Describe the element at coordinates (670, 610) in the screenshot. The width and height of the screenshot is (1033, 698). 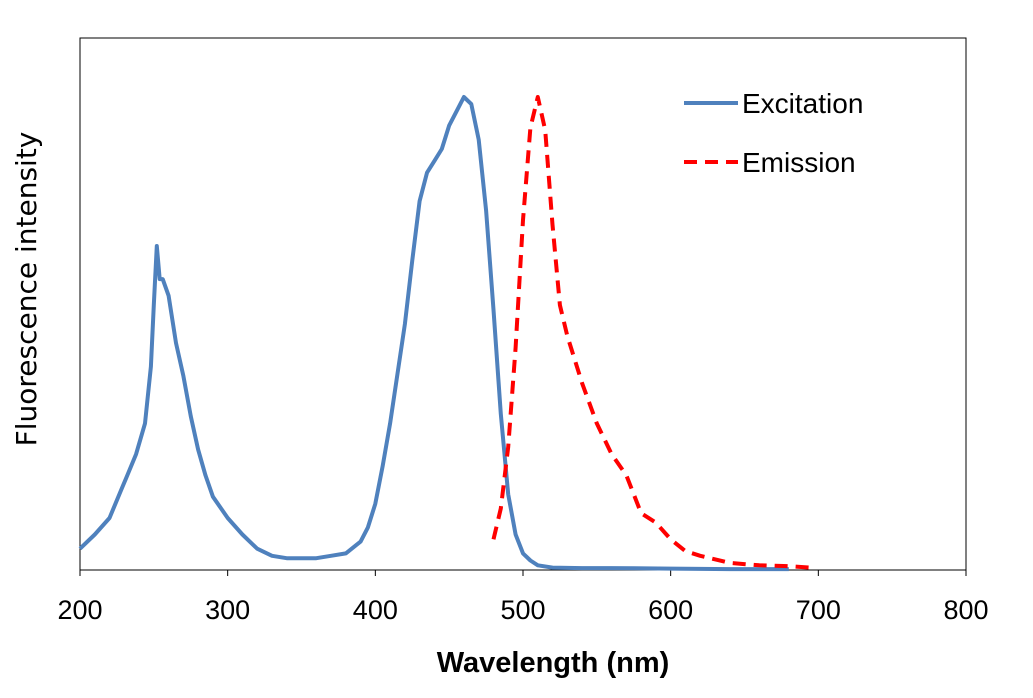
I see `x-tick-label: 600` at that location.